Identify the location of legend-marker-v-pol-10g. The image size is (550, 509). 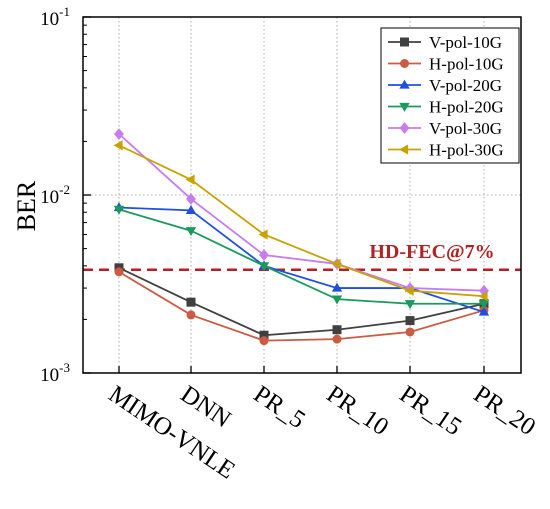
(404, 42).